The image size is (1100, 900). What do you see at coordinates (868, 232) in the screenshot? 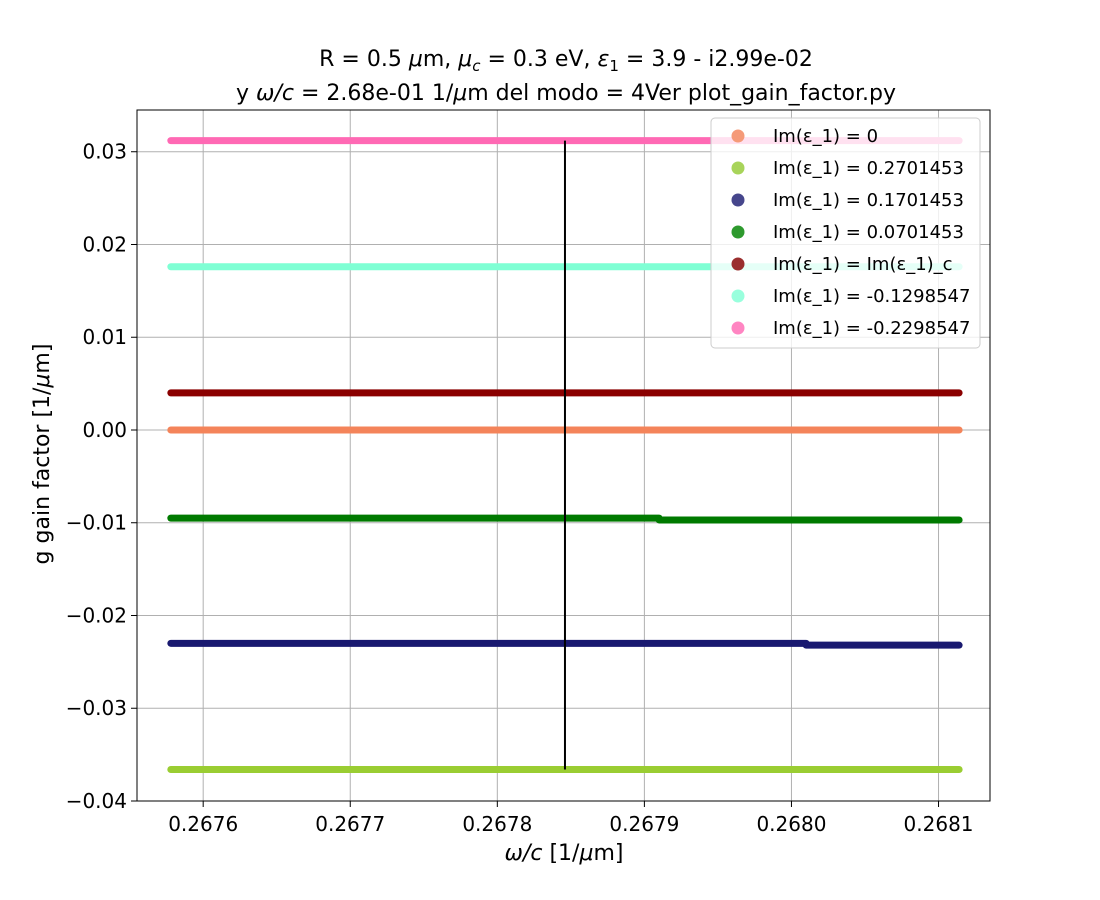
I see `legend-label-3: Im(ε_1) = 0.0701453` at bounding box center [868, 232].